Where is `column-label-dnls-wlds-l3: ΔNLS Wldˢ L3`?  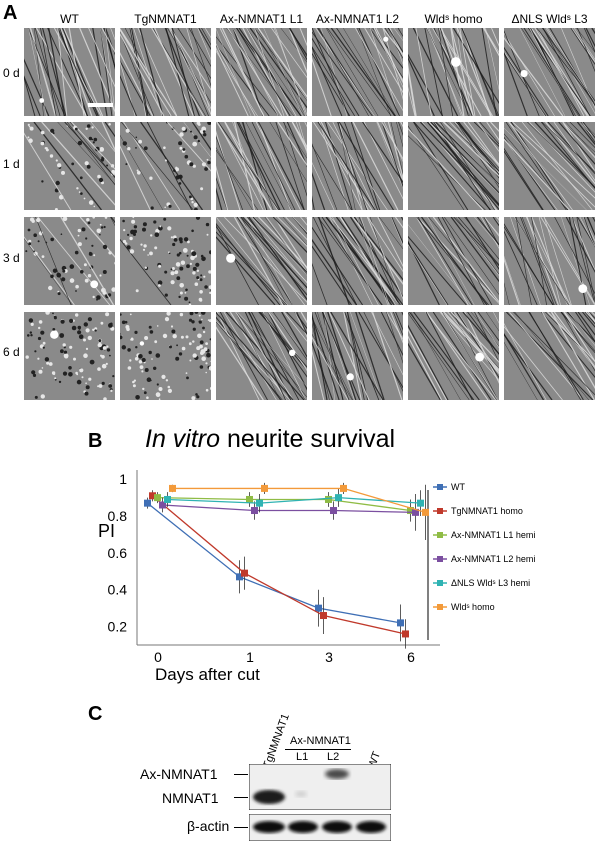 column-label-dnls-wlds-l3: ΔNLS Wldˢ L3 is located at coordinates (549, 19).